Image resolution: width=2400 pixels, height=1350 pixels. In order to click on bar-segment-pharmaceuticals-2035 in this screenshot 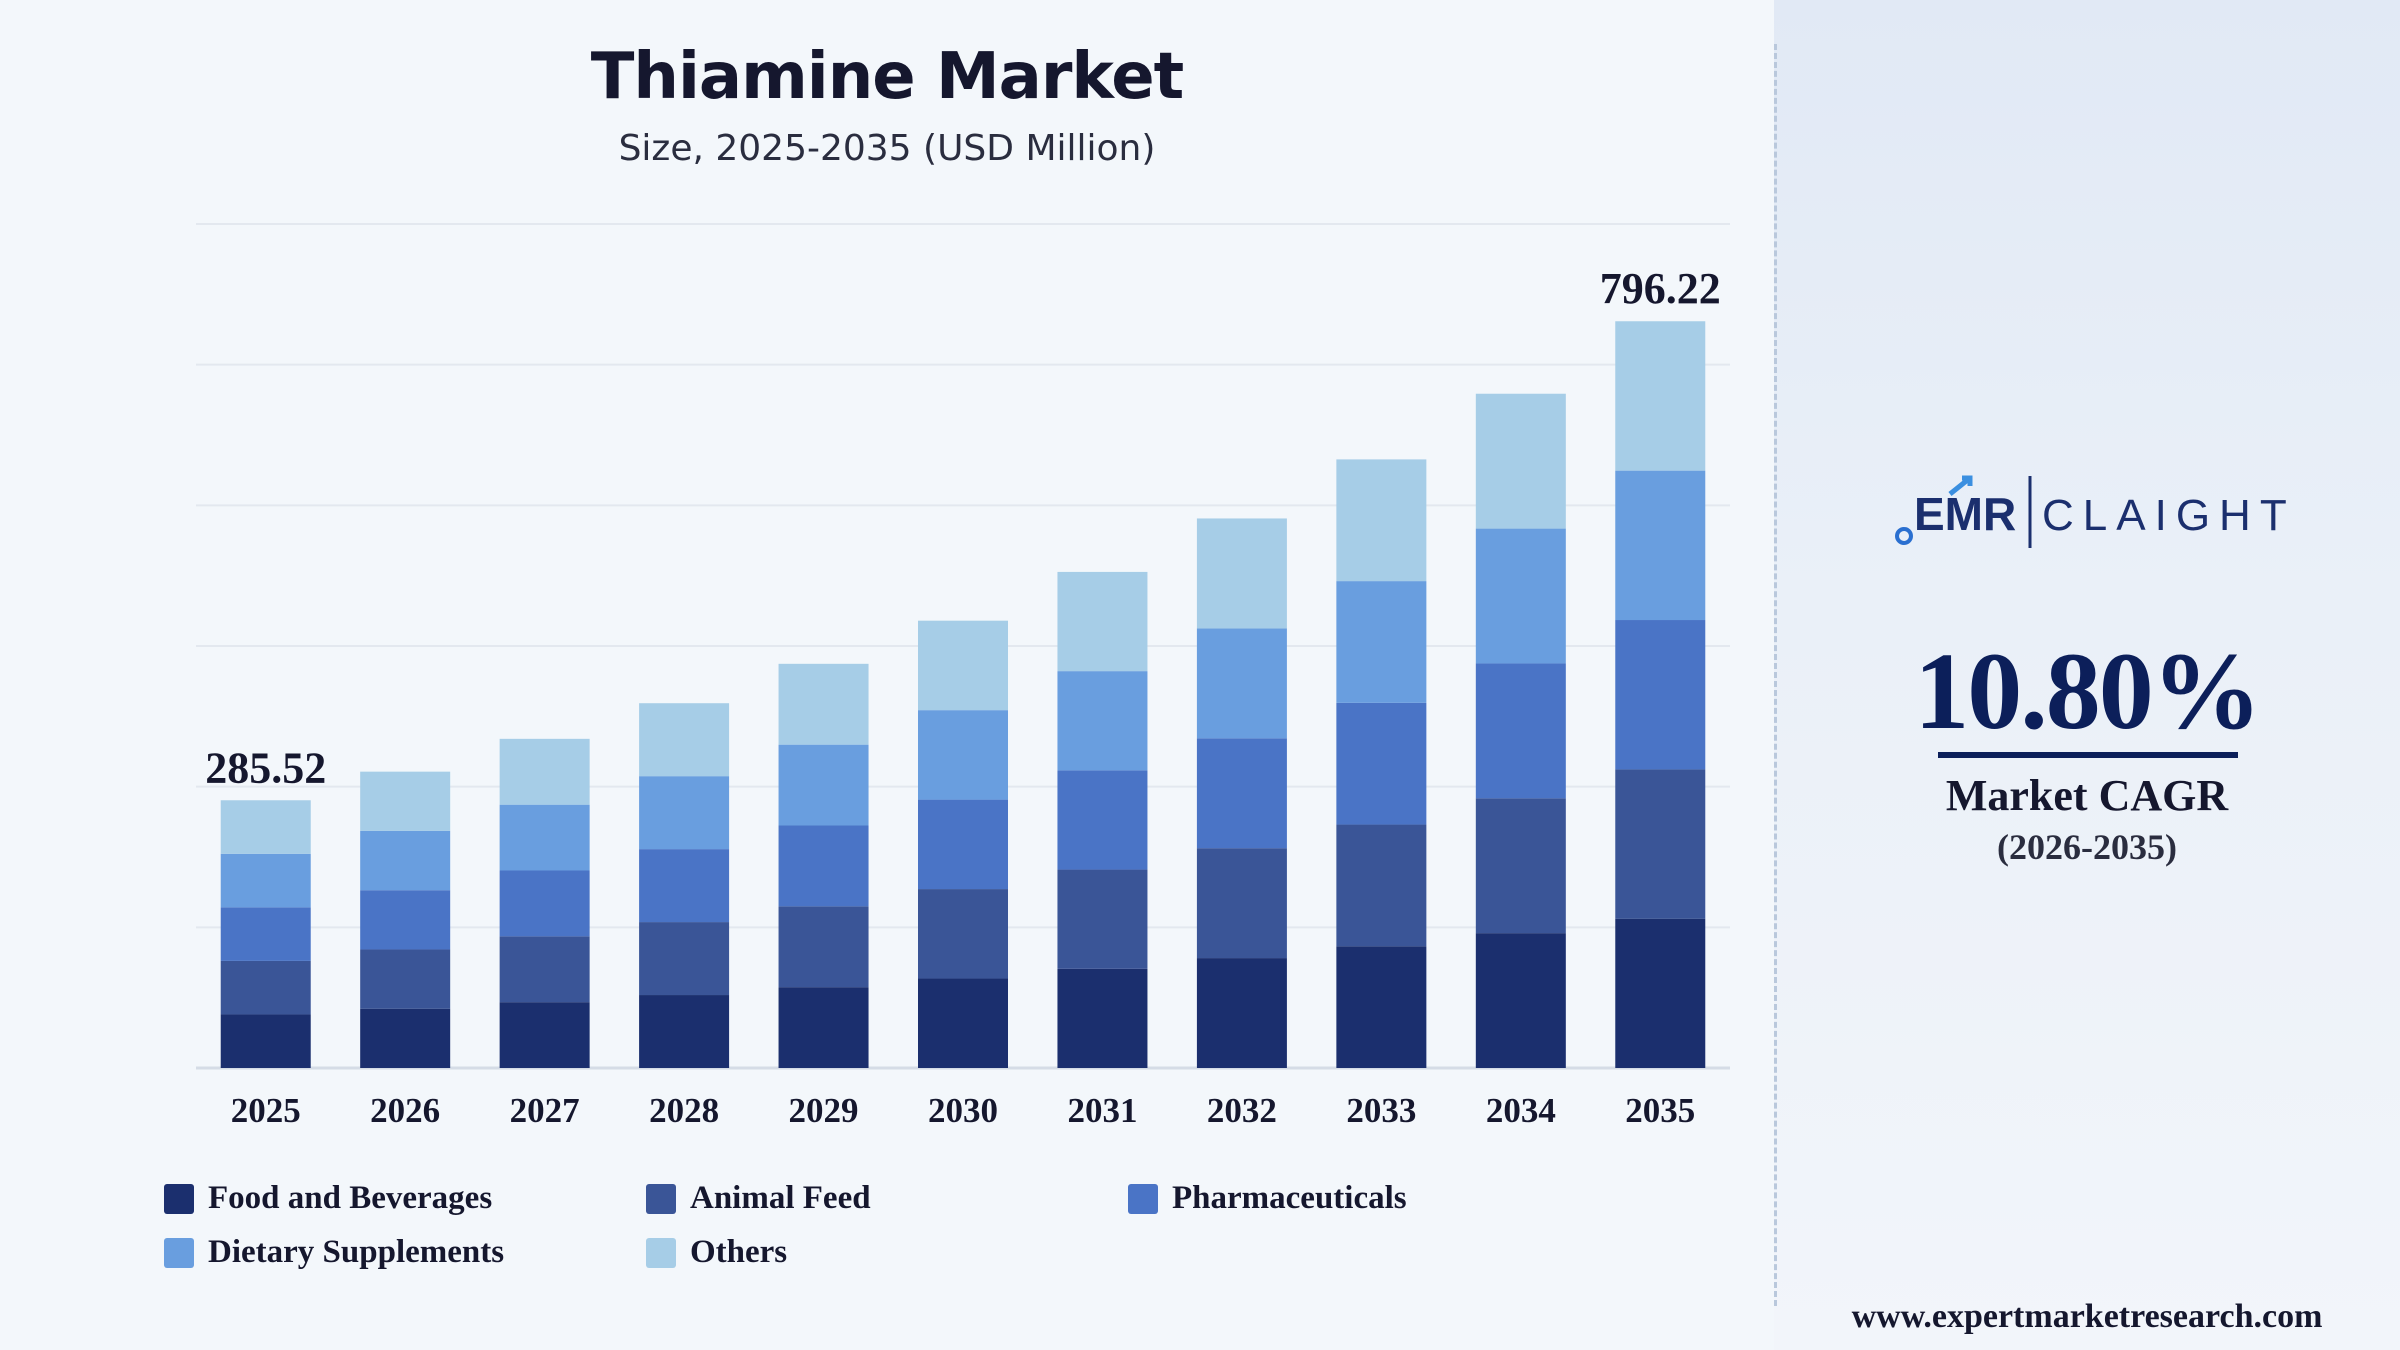, I will do `click(1660, 695)`.